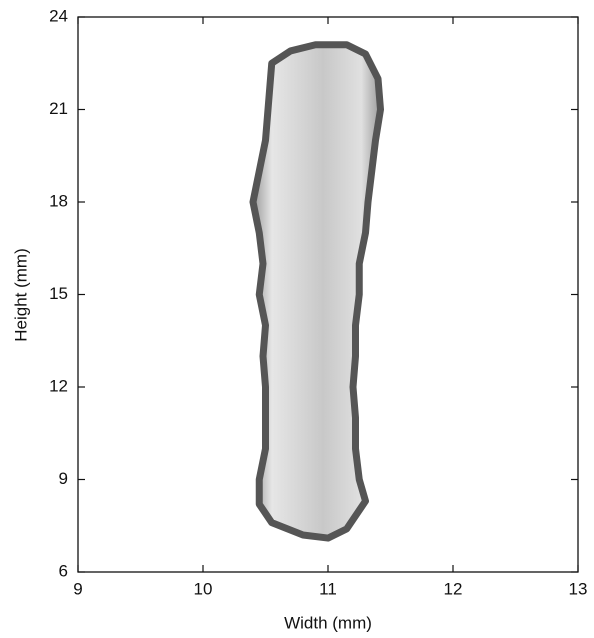 Image resolution: width=594 pixels, height=638 pixels. What do you see at coordinates (63, 570) in the screenshot?
I see `y-tick-label: 6` at bounding box center [63, 570].